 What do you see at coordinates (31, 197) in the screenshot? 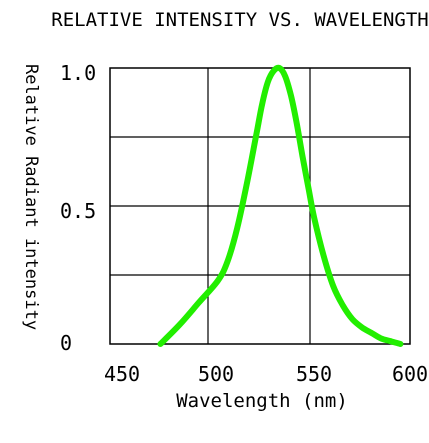
I see `y-axis-label: Relative Radiant intensity` at bounding box center [31, 197].